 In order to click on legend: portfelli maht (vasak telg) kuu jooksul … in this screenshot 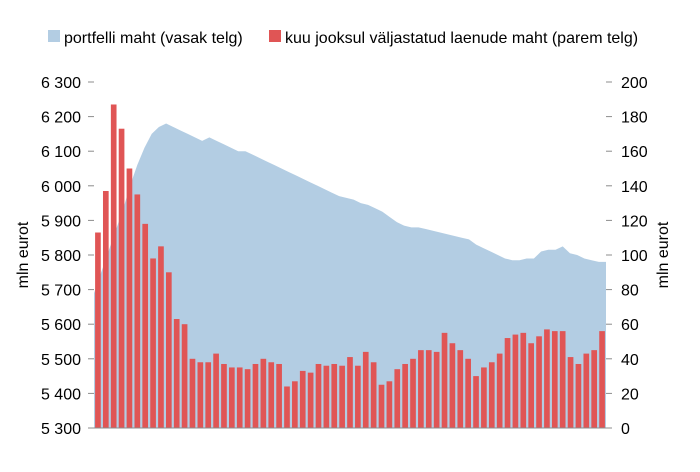, I will do `click(343, 38)`.